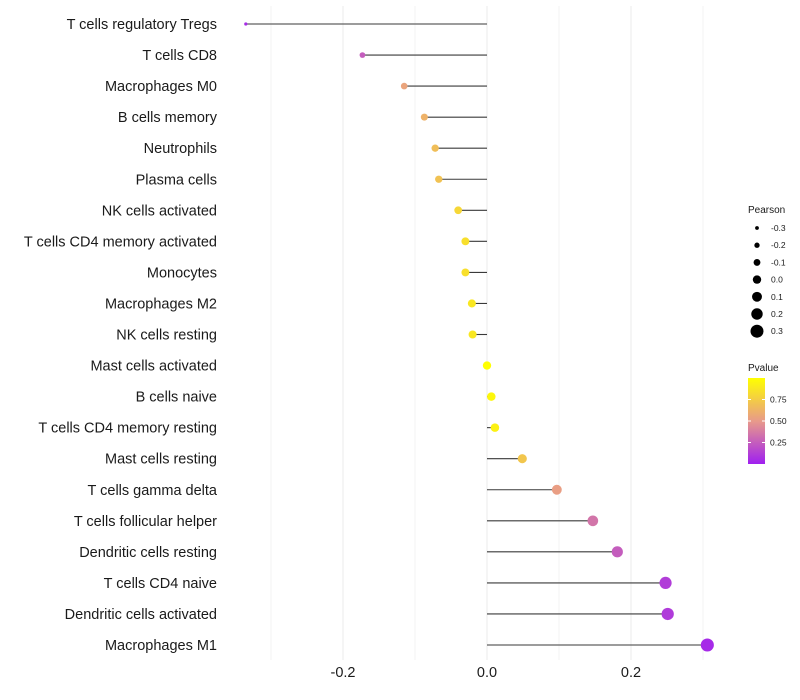 The image size is (800, 700). Describe the element at coordinates (153, 367) in the screenshot. I see `category-label: Mast cells activated` at that location.